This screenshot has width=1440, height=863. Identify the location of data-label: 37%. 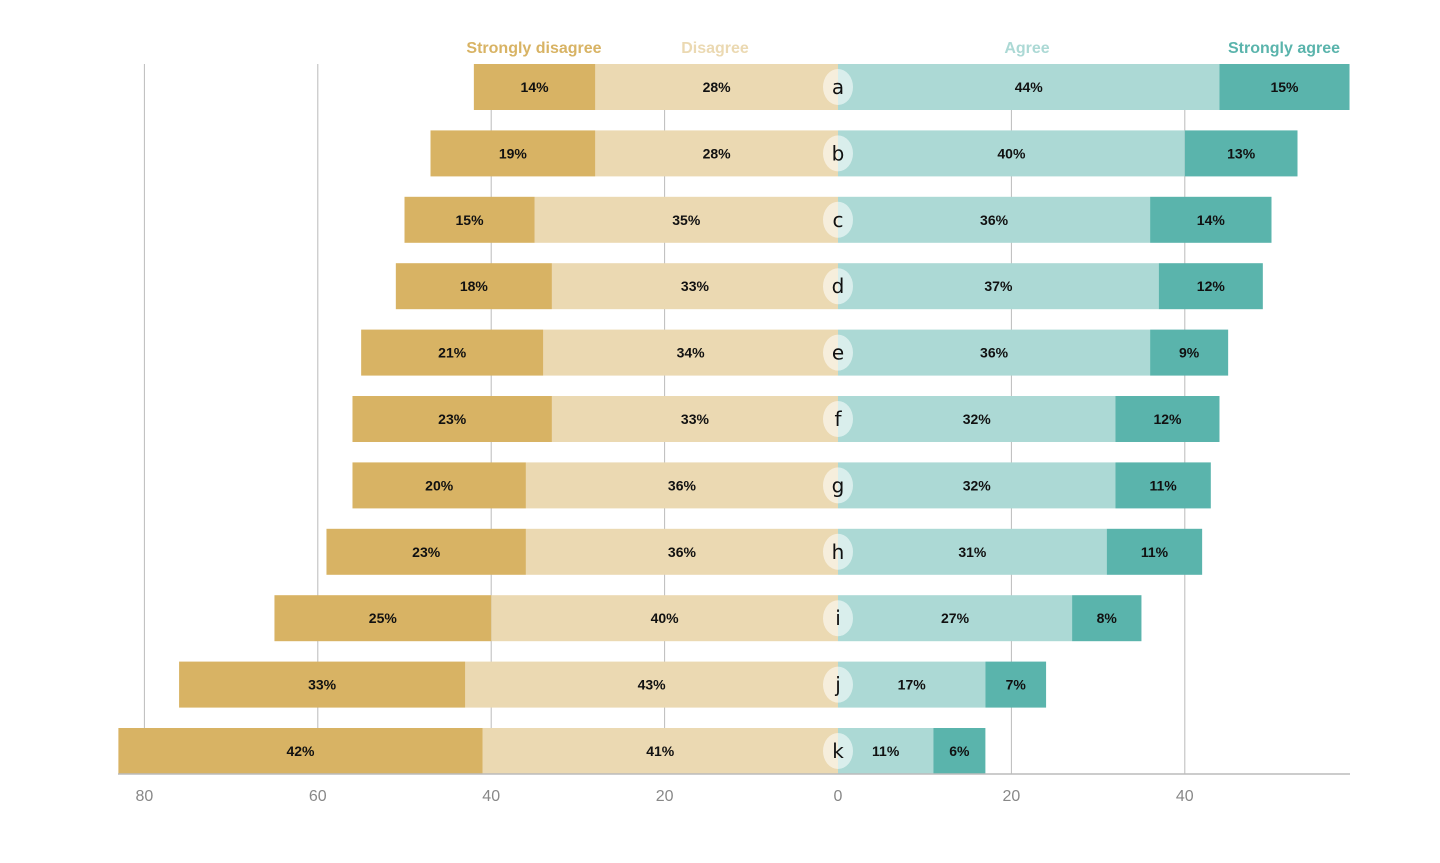
(998, 286).